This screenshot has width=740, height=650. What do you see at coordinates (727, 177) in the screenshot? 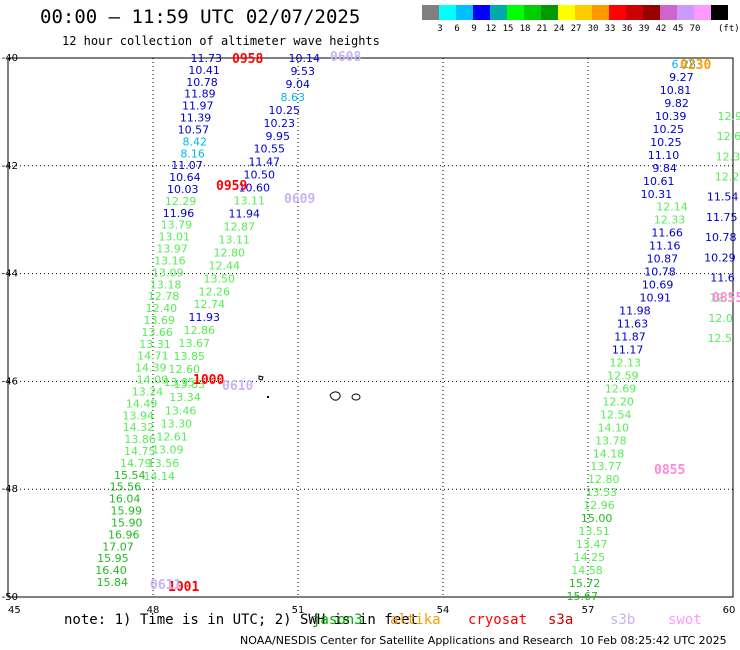
I see `wave-height-value: 12.2` at bounding box center [727, 177].